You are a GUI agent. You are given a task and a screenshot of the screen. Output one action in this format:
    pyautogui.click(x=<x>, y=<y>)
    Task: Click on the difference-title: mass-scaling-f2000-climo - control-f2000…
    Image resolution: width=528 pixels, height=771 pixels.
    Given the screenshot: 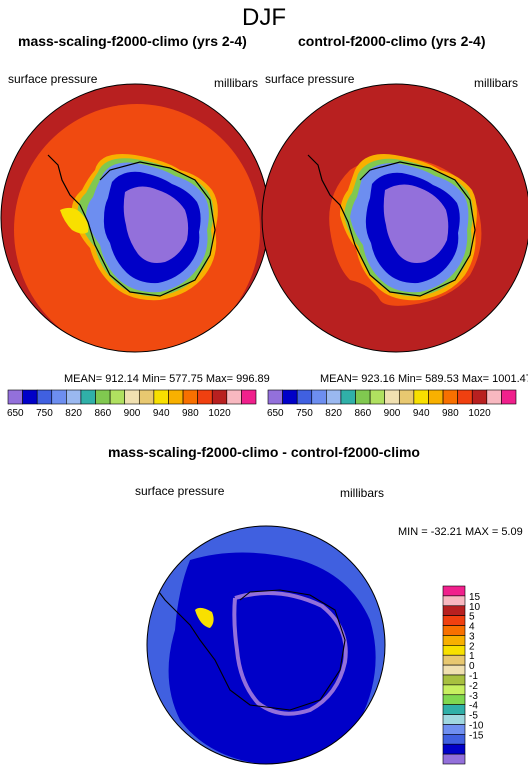 What is the action you would take?
    pyautogui.click(x=264, y=452)
    